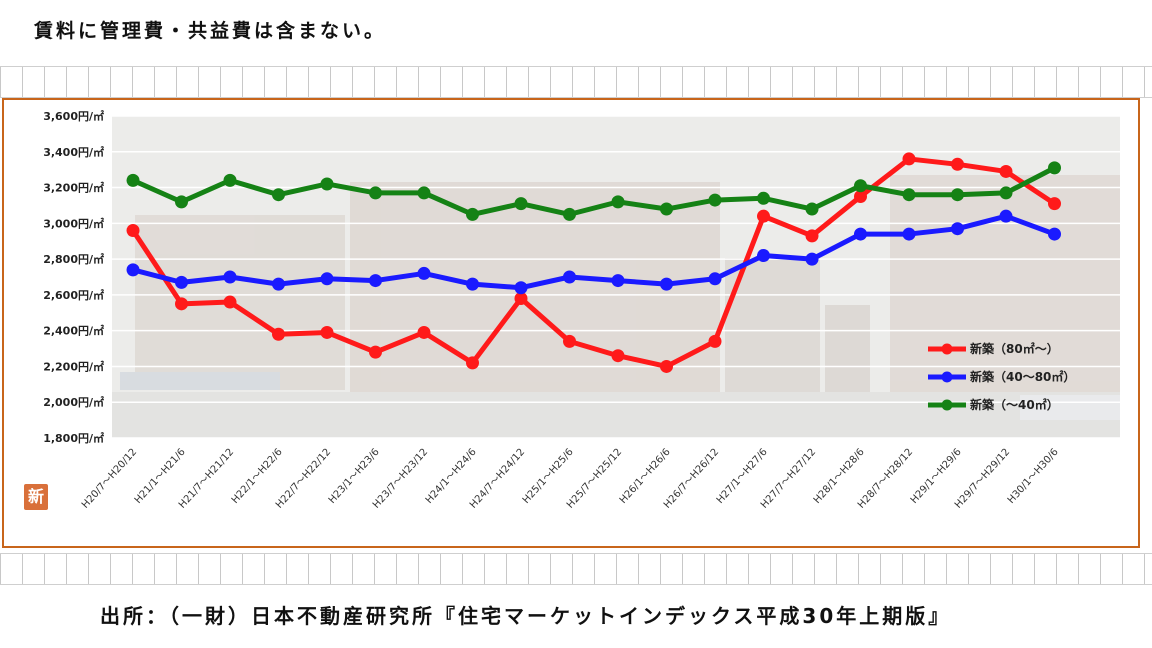  I want to click on y-tick-label: 2,800円/㎡, so click(73, 259).